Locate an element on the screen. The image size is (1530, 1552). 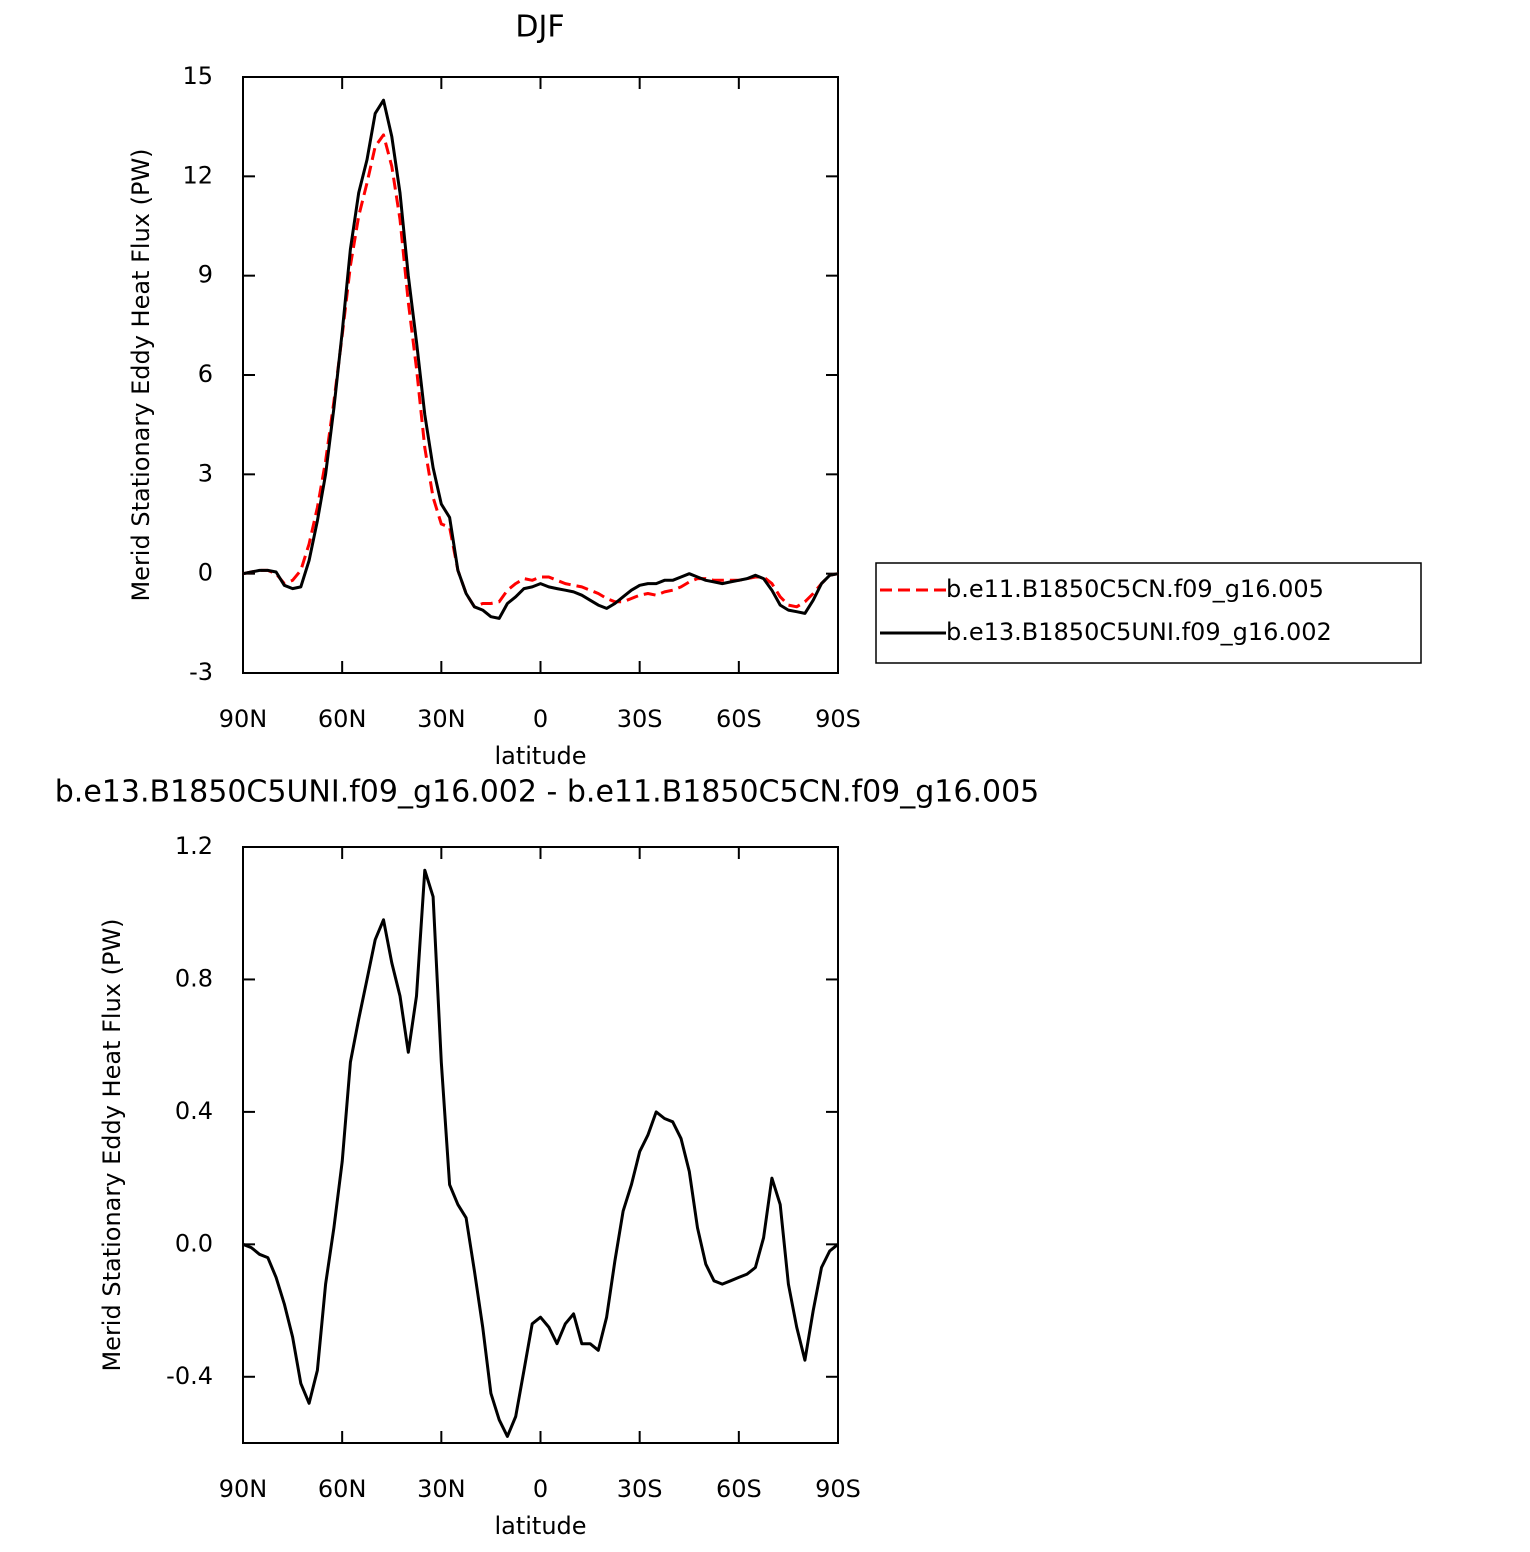
legend-label: b.e11.B1850C5CN.f09_g16.005 is located at coordinates (1135, 589).